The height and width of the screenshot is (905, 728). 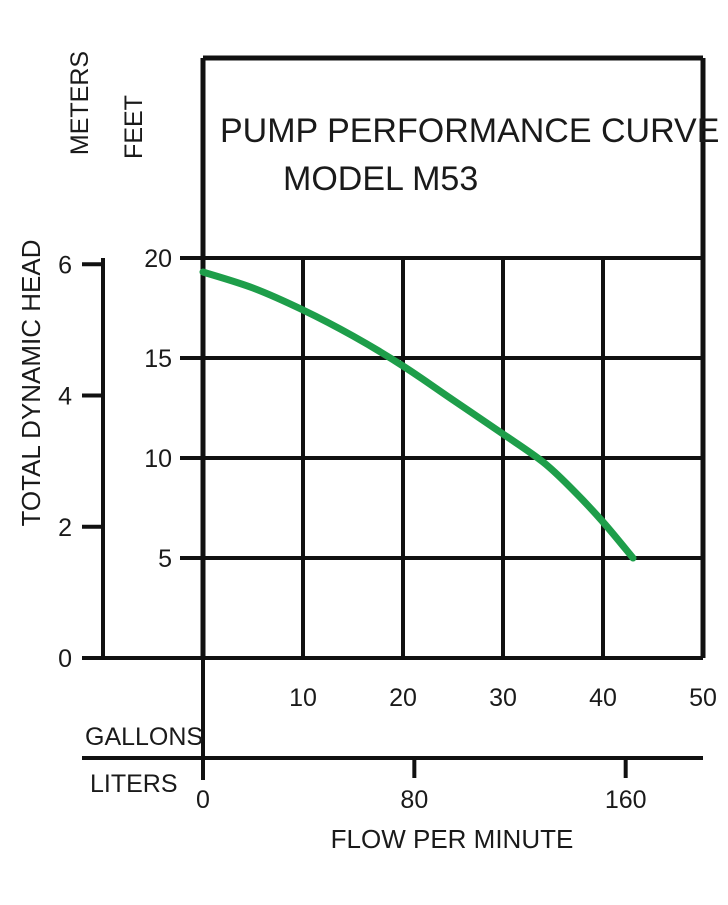 What do you see at coordinates (134, 784) in the screenshot?
I see `liters-unit-label: LITERS` at bounding box center [134, 784].